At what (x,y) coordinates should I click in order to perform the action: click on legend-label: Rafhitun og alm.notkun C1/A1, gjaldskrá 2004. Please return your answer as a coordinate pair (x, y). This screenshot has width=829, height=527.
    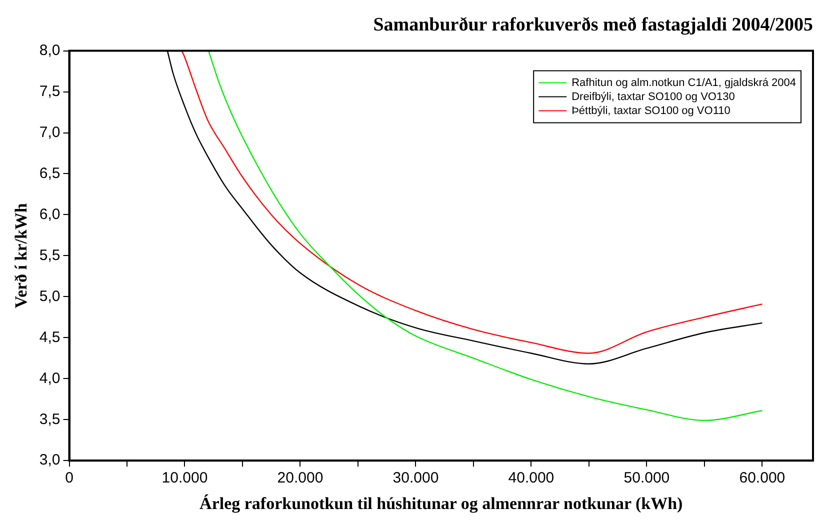
    Looking at the image, I should click on (684, 82).